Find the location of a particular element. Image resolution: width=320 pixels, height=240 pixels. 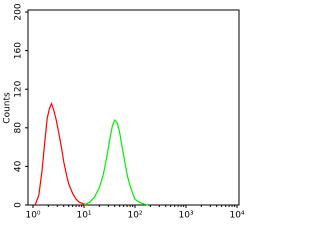

x-tick-label: 10¹ is located at coordinates (83, 216).